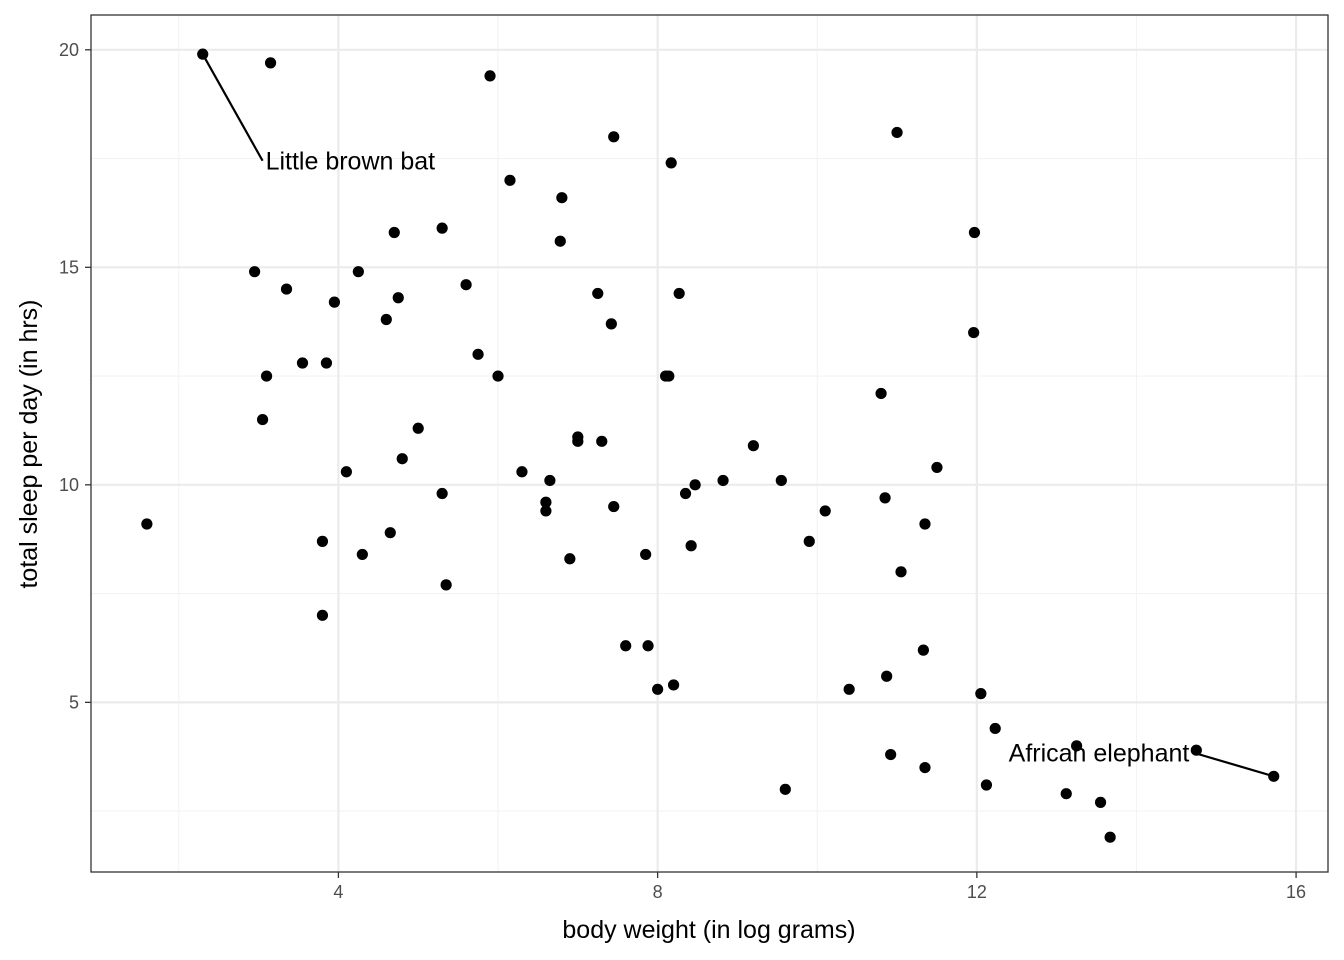 The width and height of the screenshot is (1344, 960). Describe the element at coordinates (338, 892) in the screenshot. I see `x-tick-label: 4` at that location.